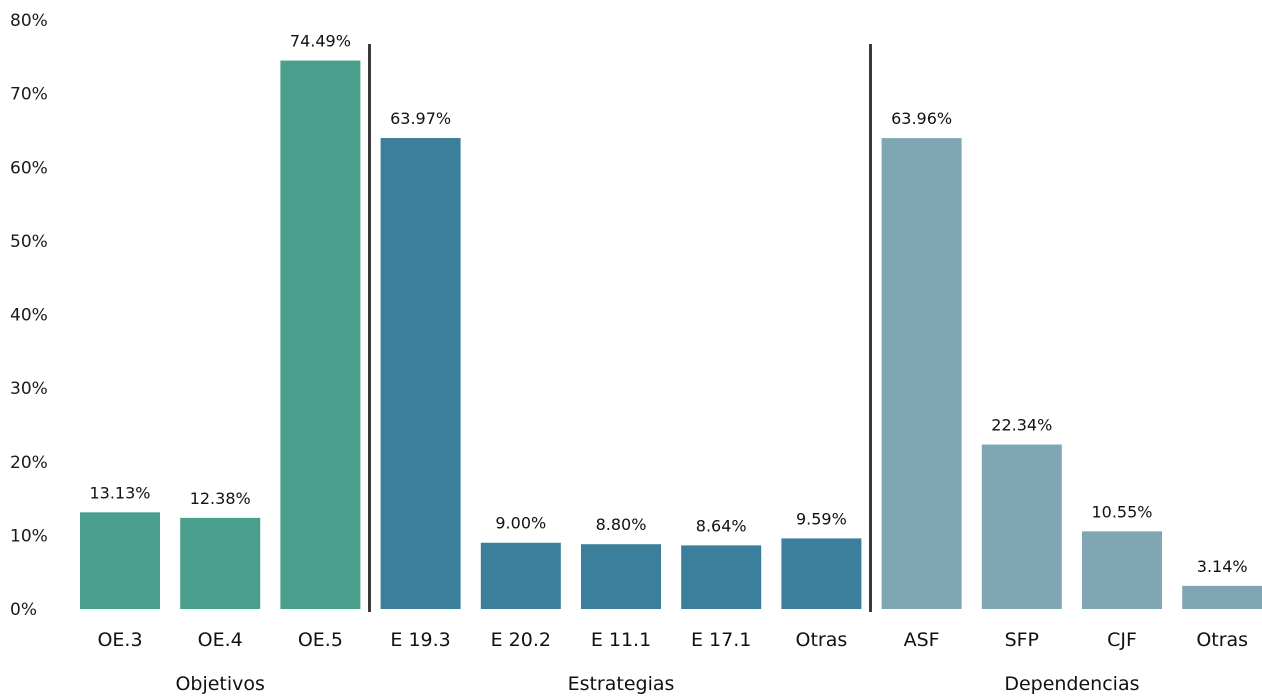  What do you see at coordinates (521, 640) in the screenshot?
I see `category-label: E 20.2` at bounding box center [521, 640].